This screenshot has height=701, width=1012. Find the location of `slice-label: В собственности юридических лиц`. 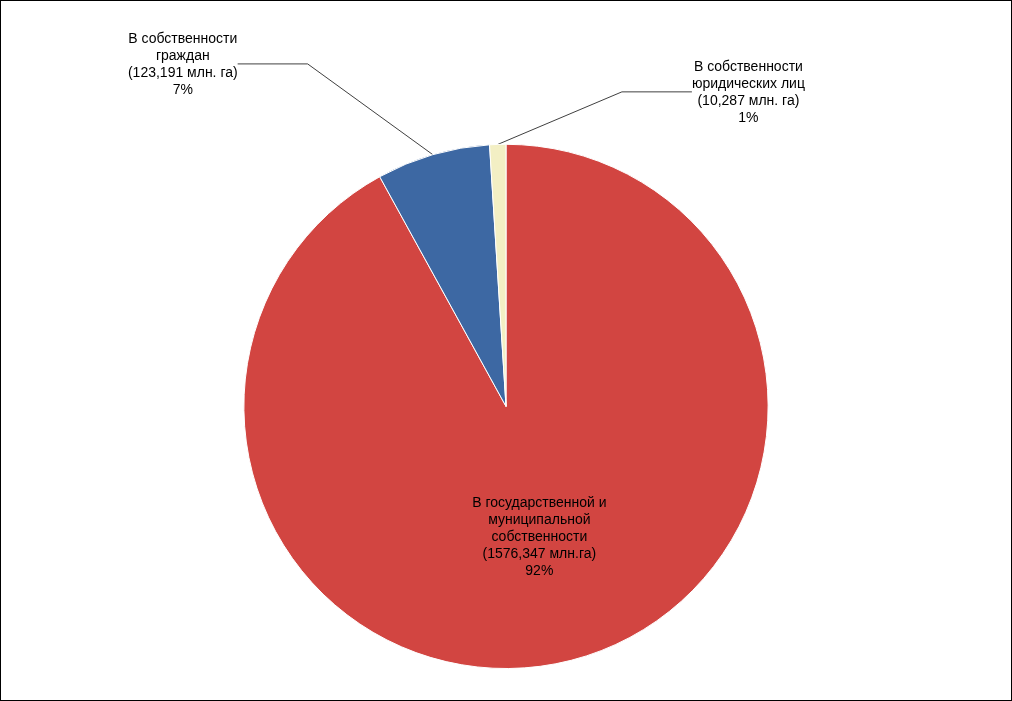

slice-label: В собственности юридических лиц is located at coordinates (748, 75).